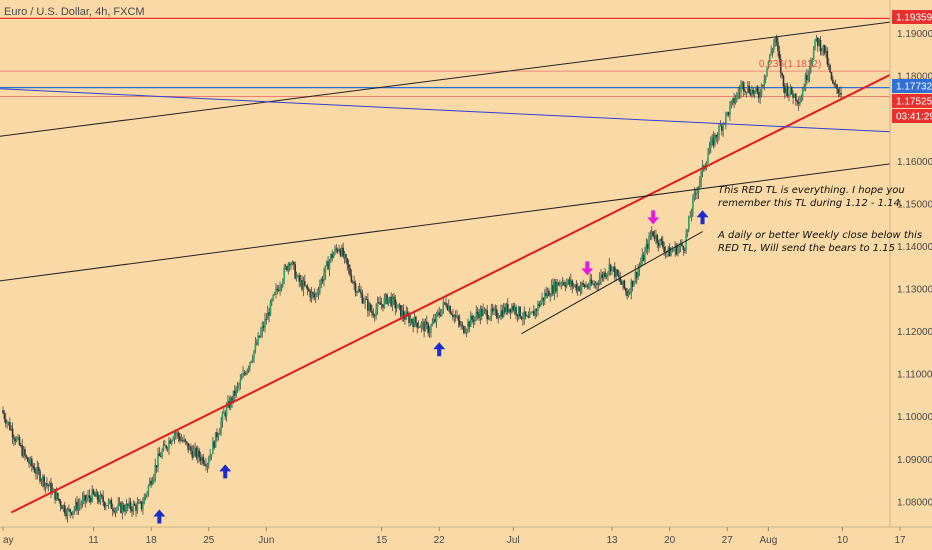  What do you see at coordinates (914, 417) in the screenshot?
I see `price-tick-label: 1.10000` at bounding box center [914, 417].